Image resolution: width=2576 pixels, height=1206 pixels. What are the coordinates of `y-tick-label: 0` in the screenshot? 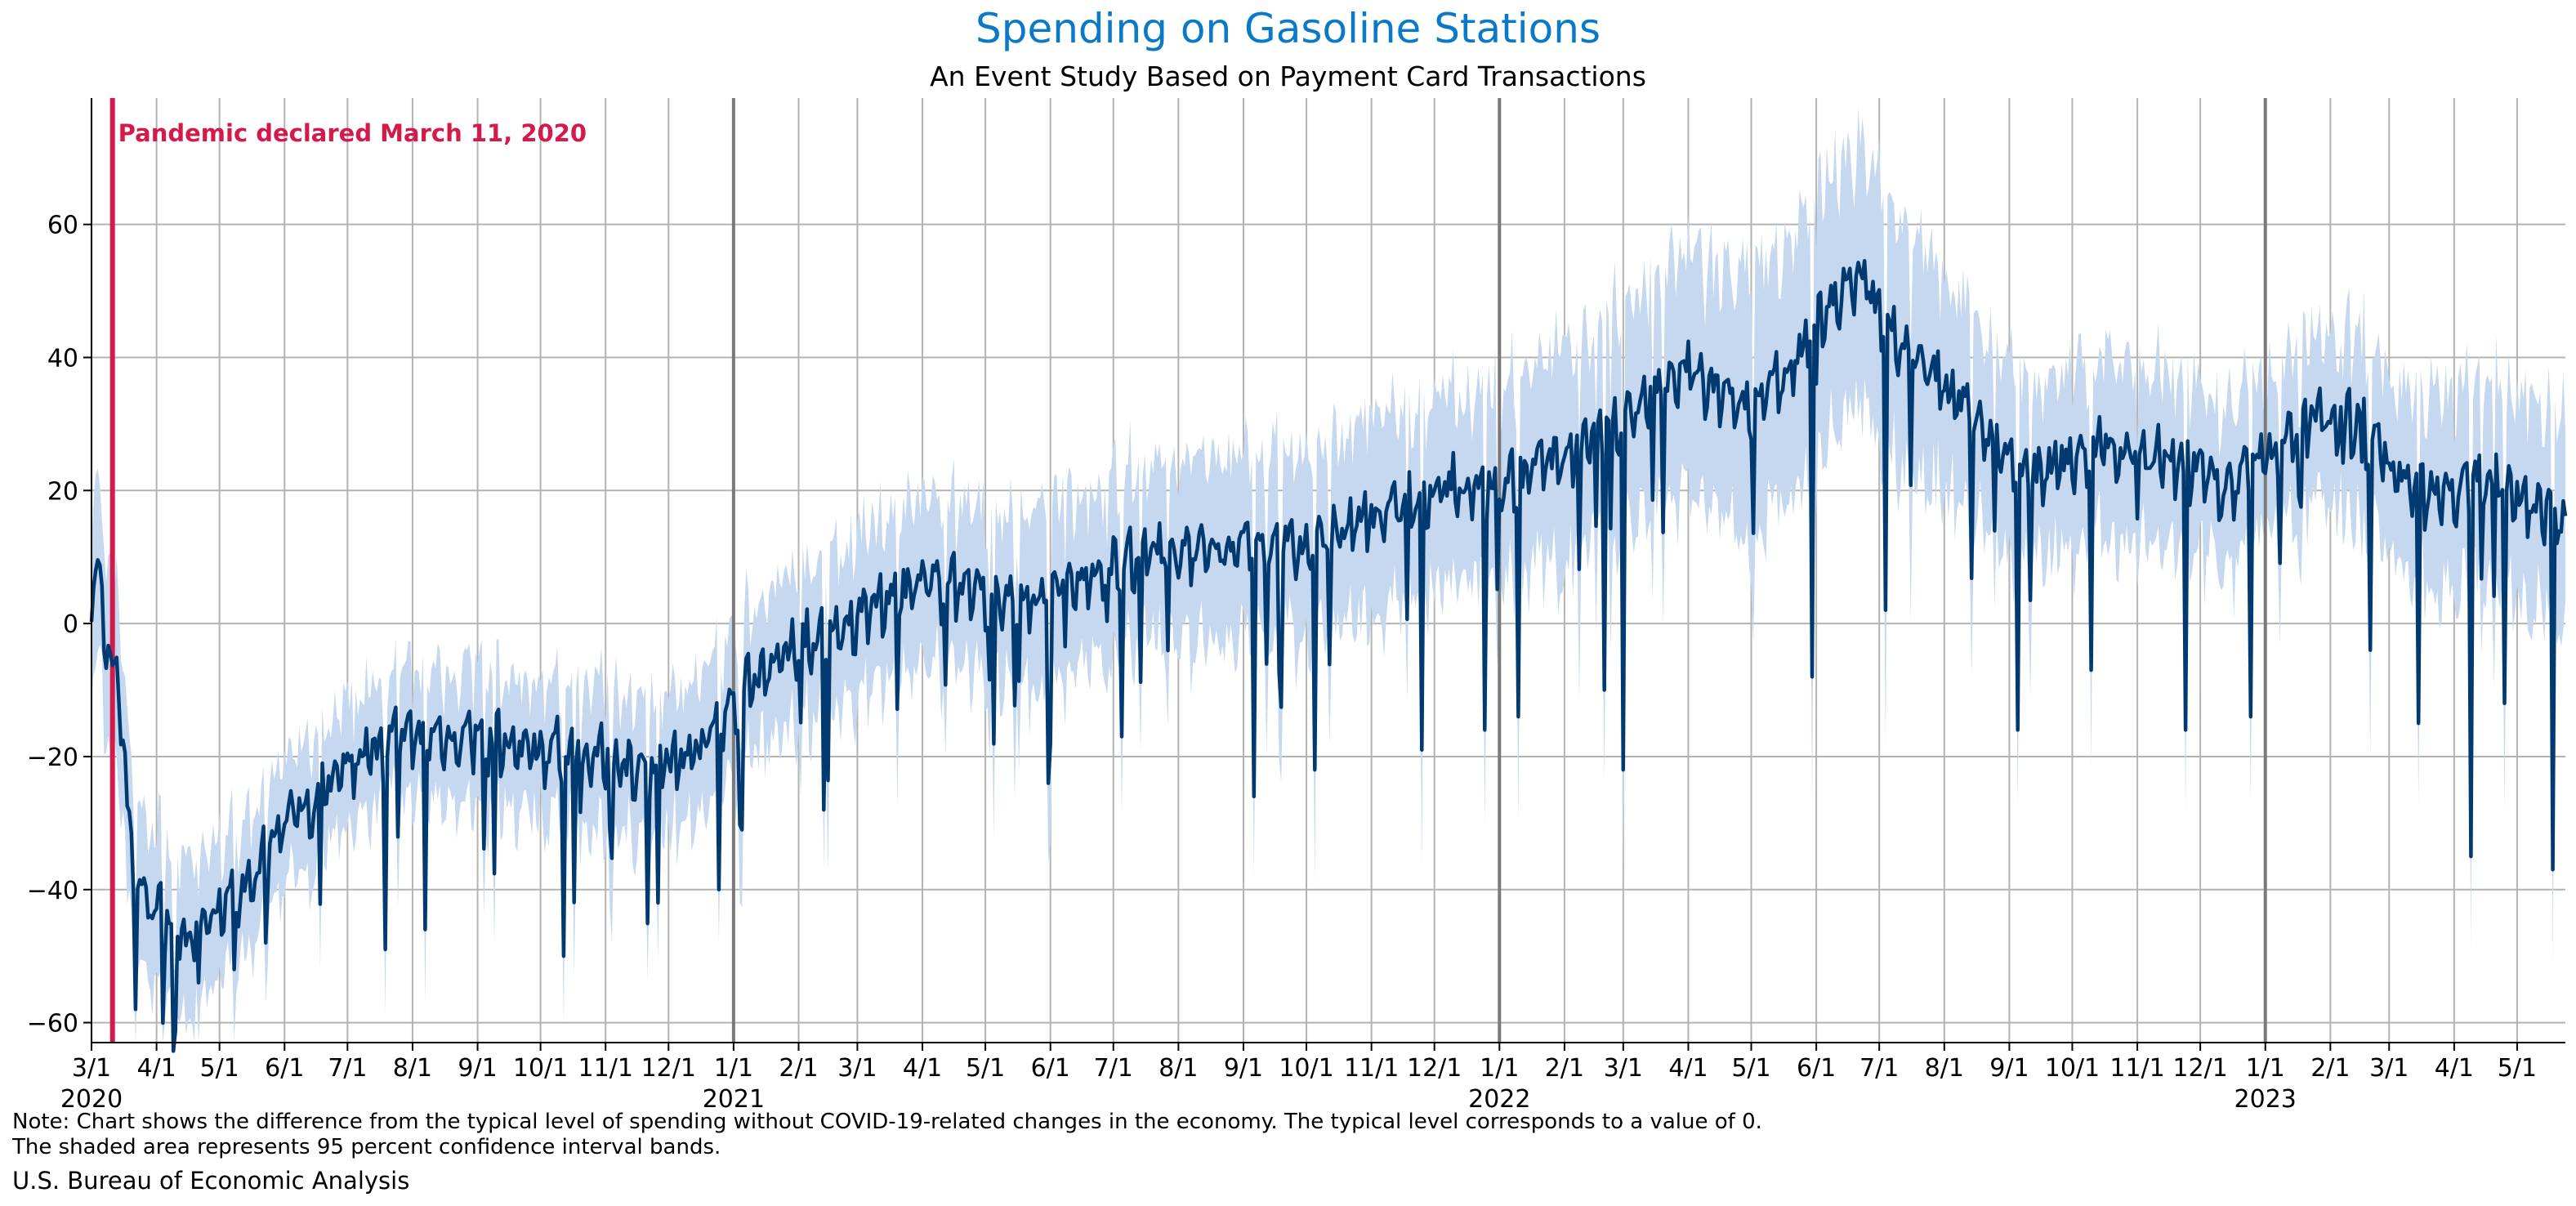 It's located at (71, 624).